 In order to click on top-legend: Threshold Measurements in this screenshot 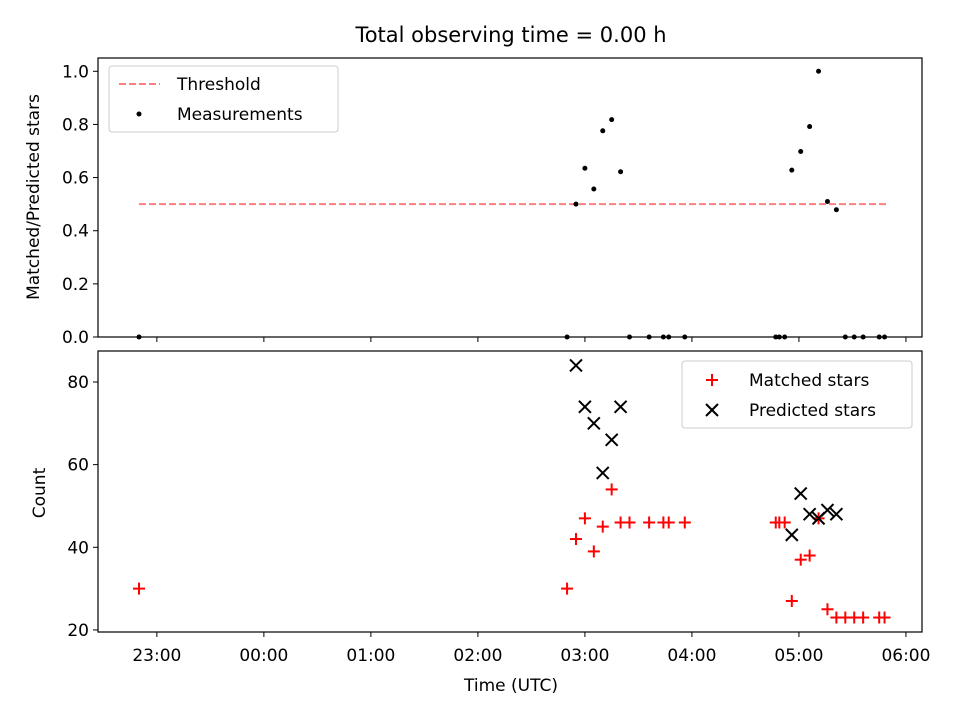, I will do `click(223, 99)`.